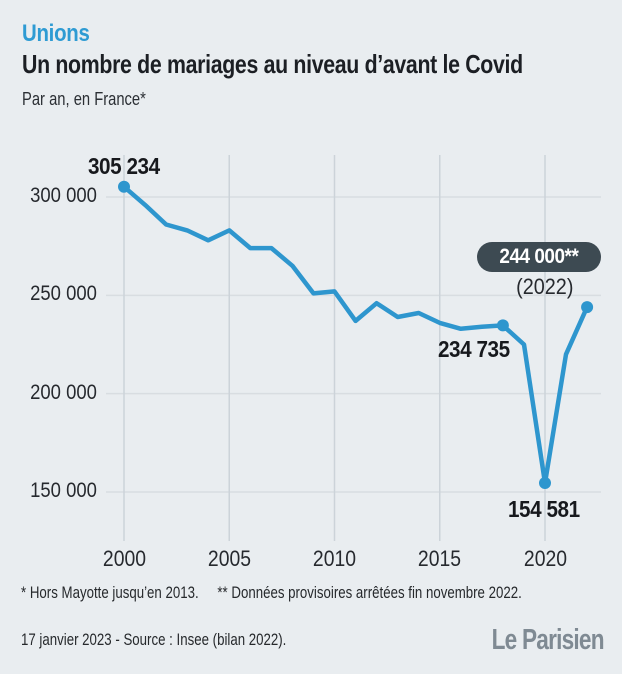 This screenshot has width=622, height=674. What do you see at coordinates (63, 490) in the screenshot?
I see `y-axis-label: 150 000` at bounding box center [63, 490].